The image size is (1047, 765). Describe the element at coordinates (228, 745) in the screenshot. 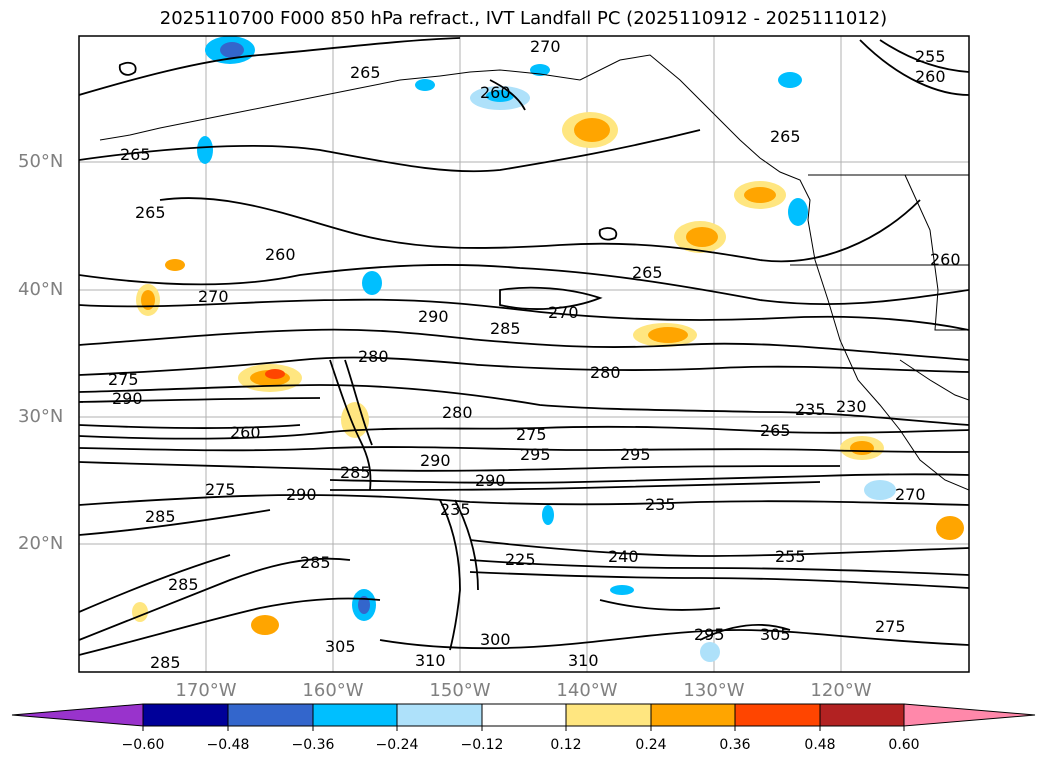

I see `colorbar-tick-label: −0.48` at that location.